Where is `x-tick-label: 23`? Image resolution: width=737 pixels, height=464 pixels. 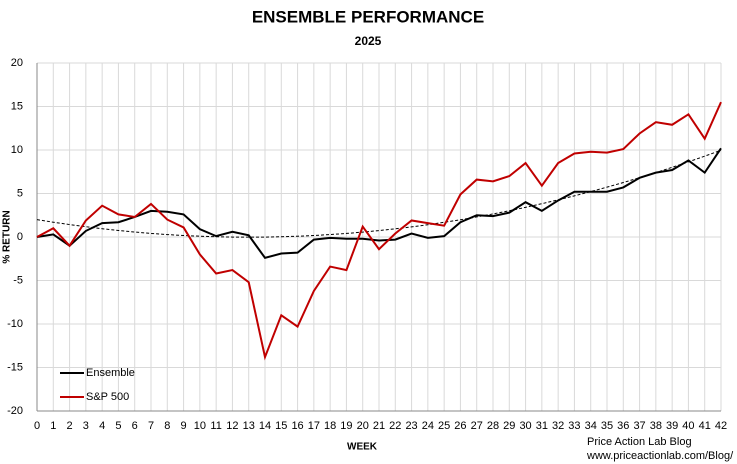 x-tick-label: 23 is located at coordinates (411, 426).